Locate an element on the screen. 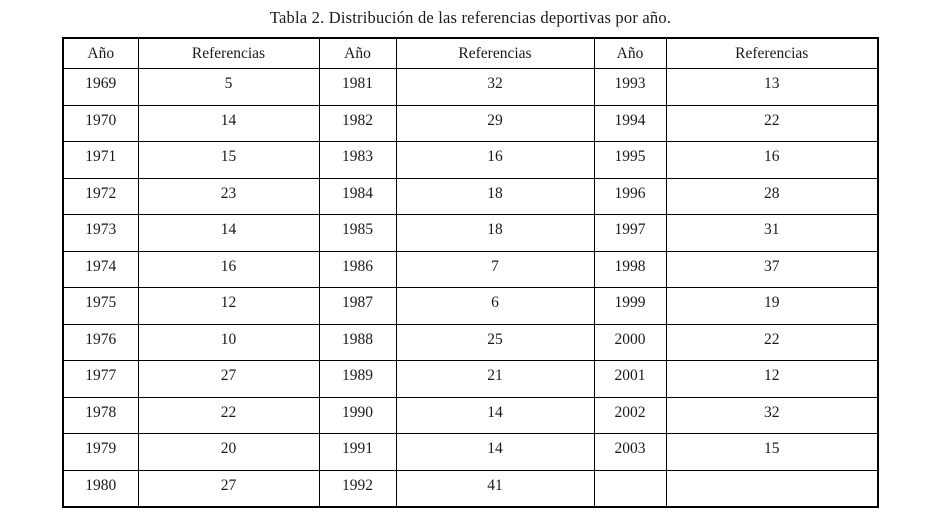  table-row: 1969 5 1981 32 1993 13 is located at coordinates (470, 87).